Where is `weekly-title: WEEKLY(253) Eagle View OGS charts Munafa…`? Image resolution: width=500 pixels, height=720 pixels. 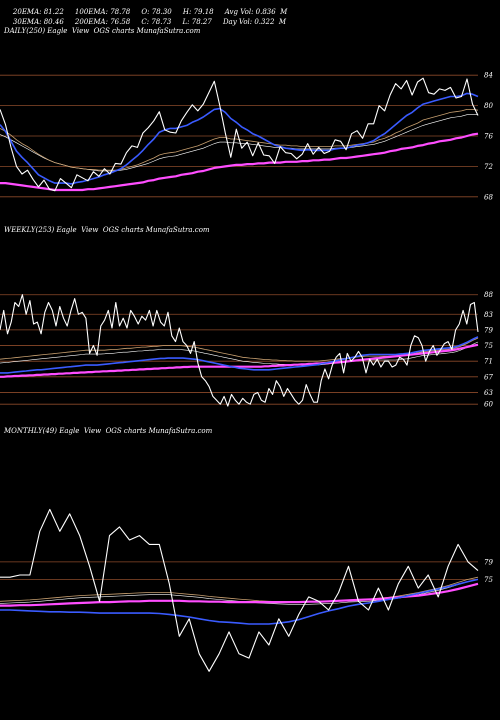 weekly-title: WEEKLY(253) Eagle View OGS charts Munafa… is located at coordinates (107, 230).